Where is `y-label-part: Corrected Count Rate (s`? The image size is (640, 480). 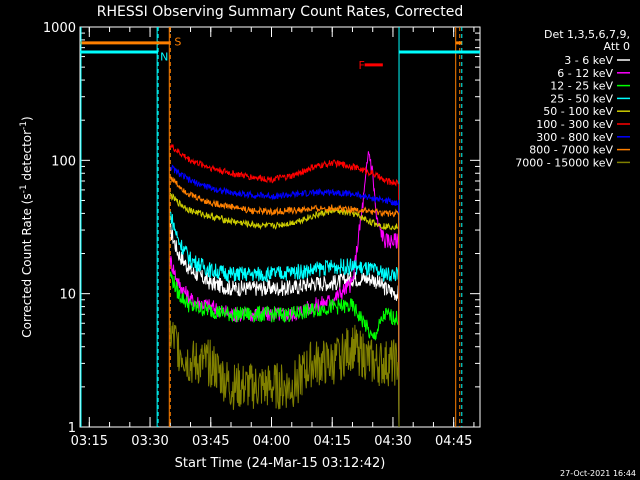
y-label-part: Corrected Count Rate (s is located at coordinates (27, 265).